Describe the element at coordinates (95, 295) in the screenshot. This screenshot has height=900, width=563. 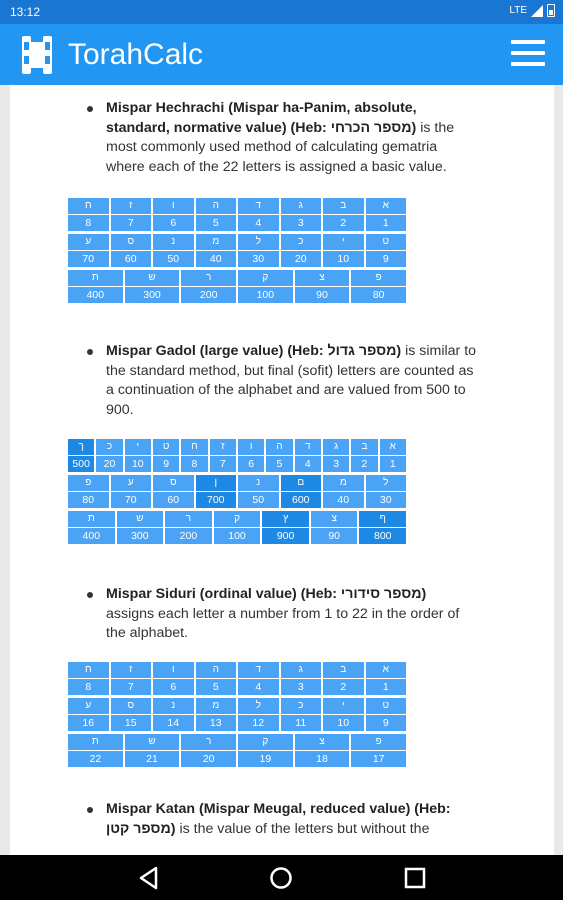
I see `letter-value: 400` at that location.